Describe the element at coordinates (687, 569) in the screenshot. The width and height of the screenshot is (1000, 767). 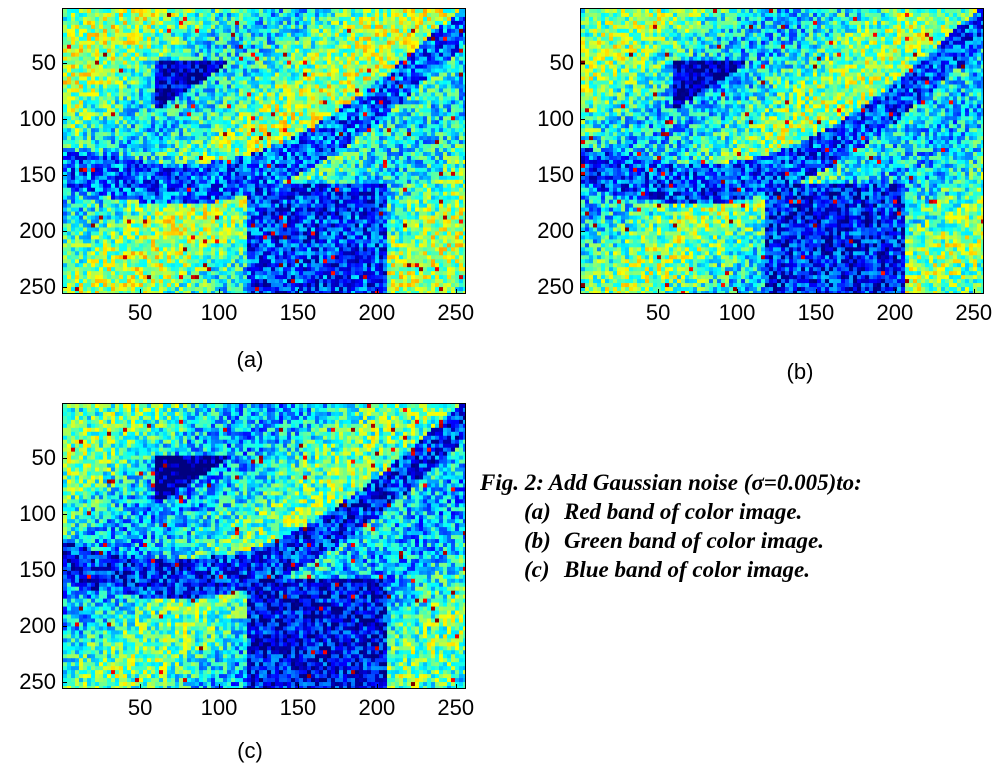
I see `caption-item-text: Blue band of color image.` at that location.